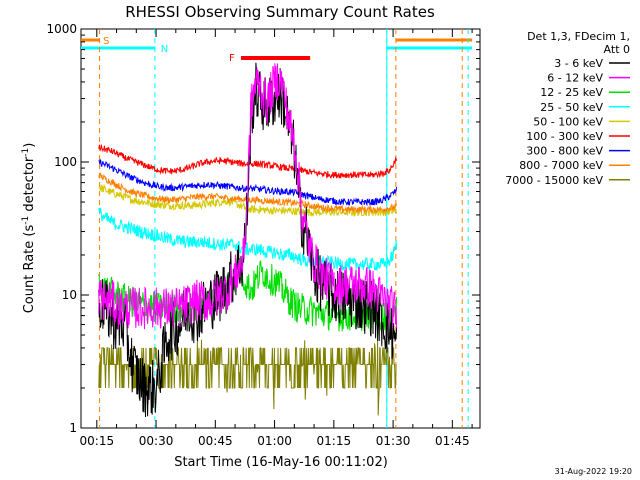  I want to click on y-tick-label: 100, so click(65, 162).